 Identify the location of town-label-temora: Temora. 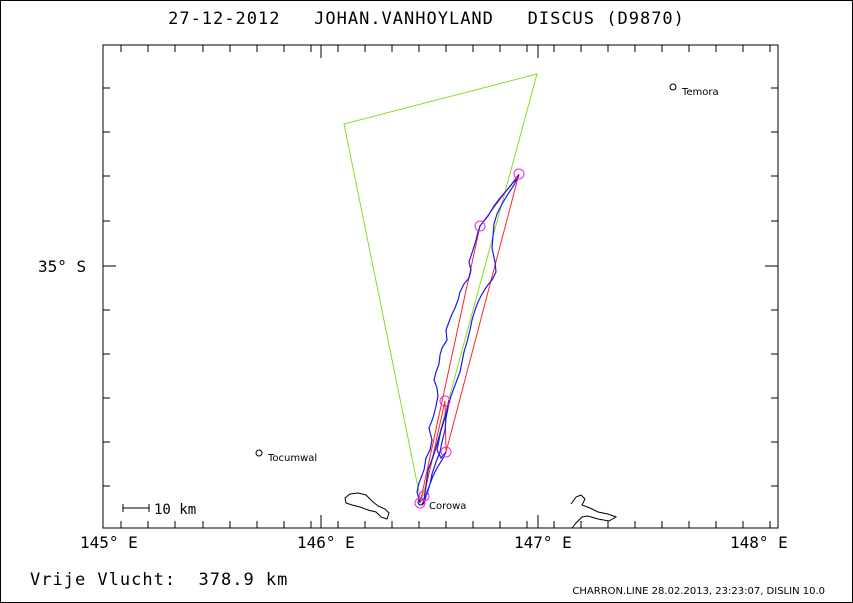
(700, 92).